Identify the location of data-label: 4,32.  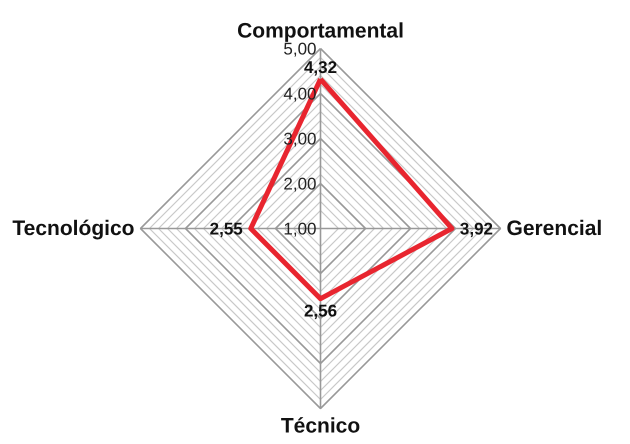
(321, 68).